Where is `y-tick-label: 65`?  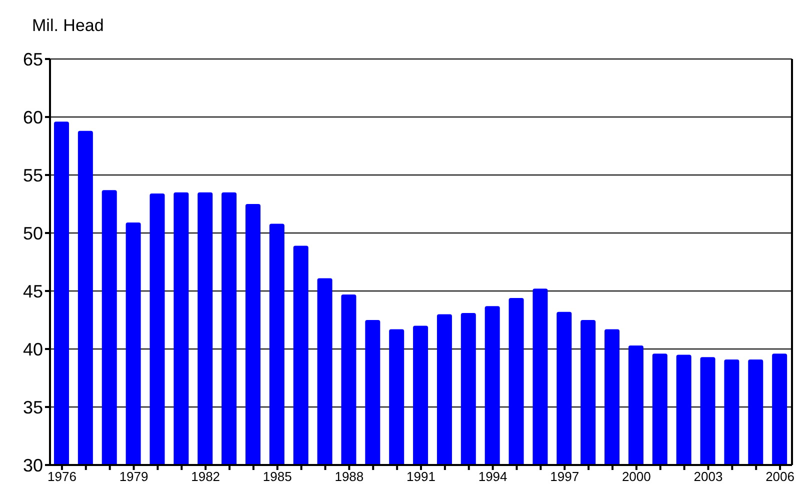 y-tick-label: 65 is located at coordinates (32, 59).